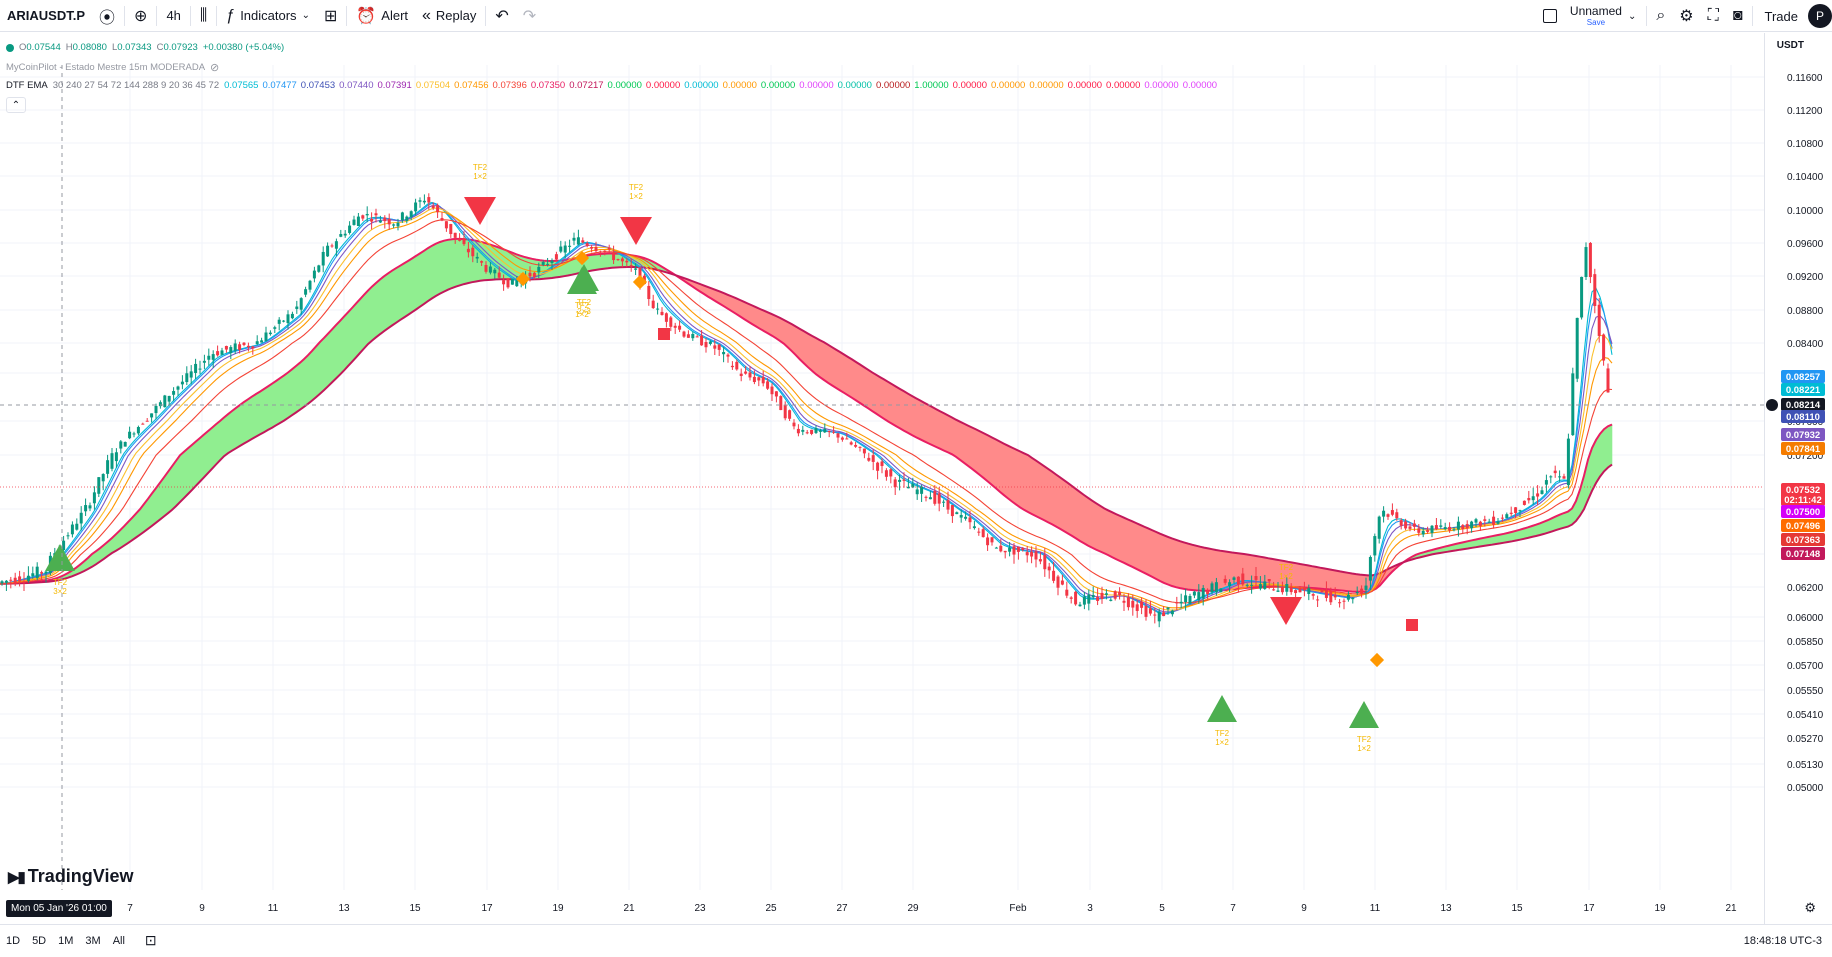  I want to click on avatar: P, so click(1820, 16).